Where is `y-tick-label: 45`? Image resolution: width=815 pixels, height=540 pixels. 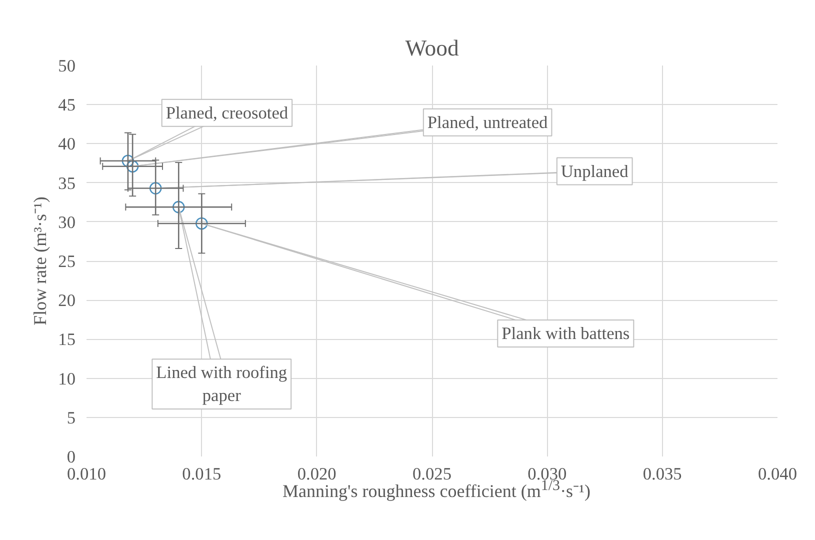
y-tick-label: 45 is located at coordinates (67, 105).